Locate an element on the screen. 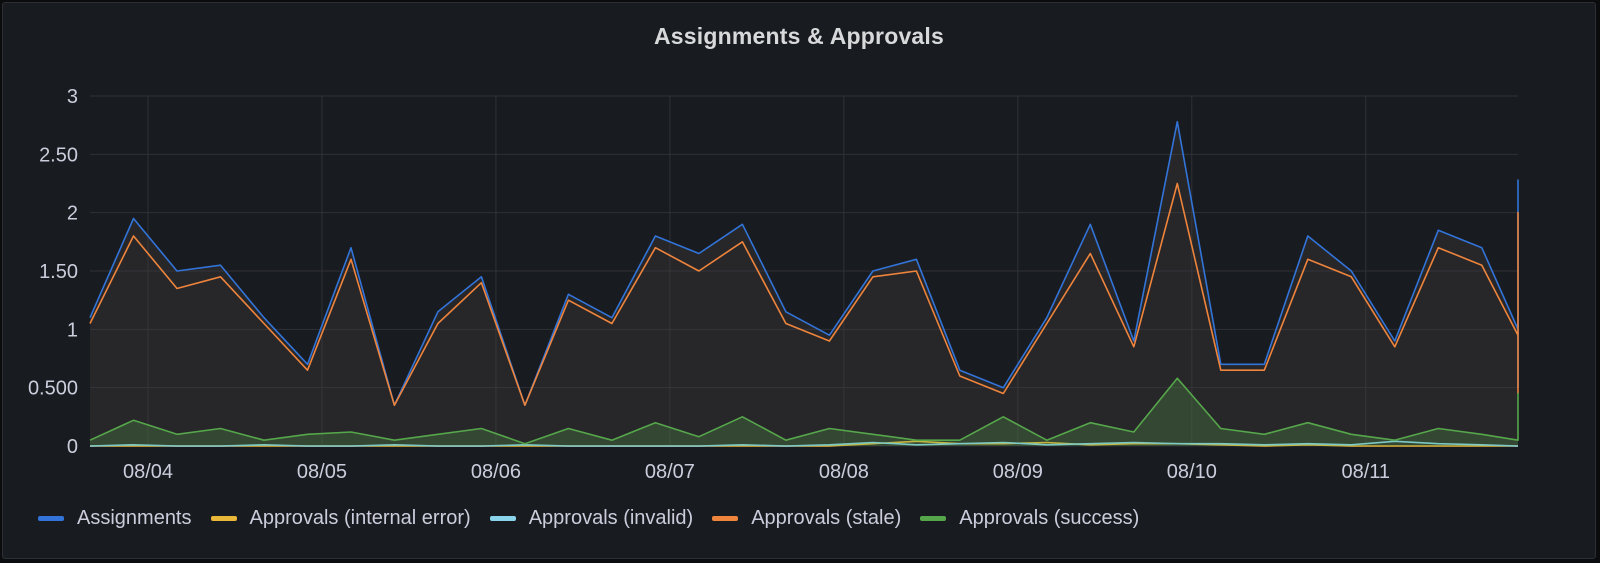 Image resolution: width=1600 pixels, height=563 pixels. x-tick-label: 08/05 is located at coordinates (322, 472).